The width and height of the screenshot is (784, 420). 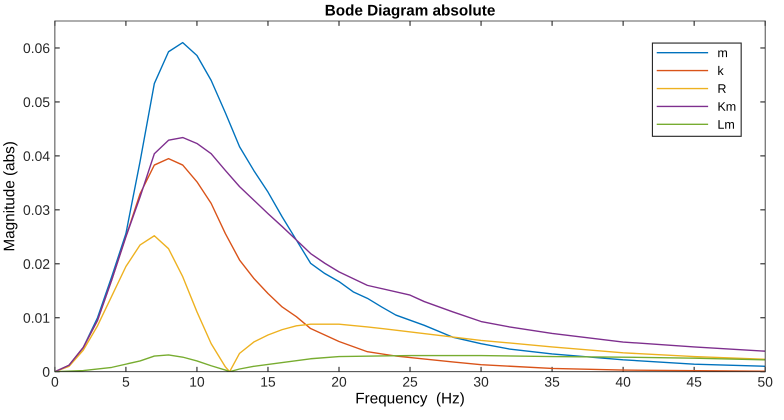 What do you see at coordinates (410, 399) in the screenshot?
I see `x-axis-title: Frequency (Hz)` at bounding box center [410, 399].